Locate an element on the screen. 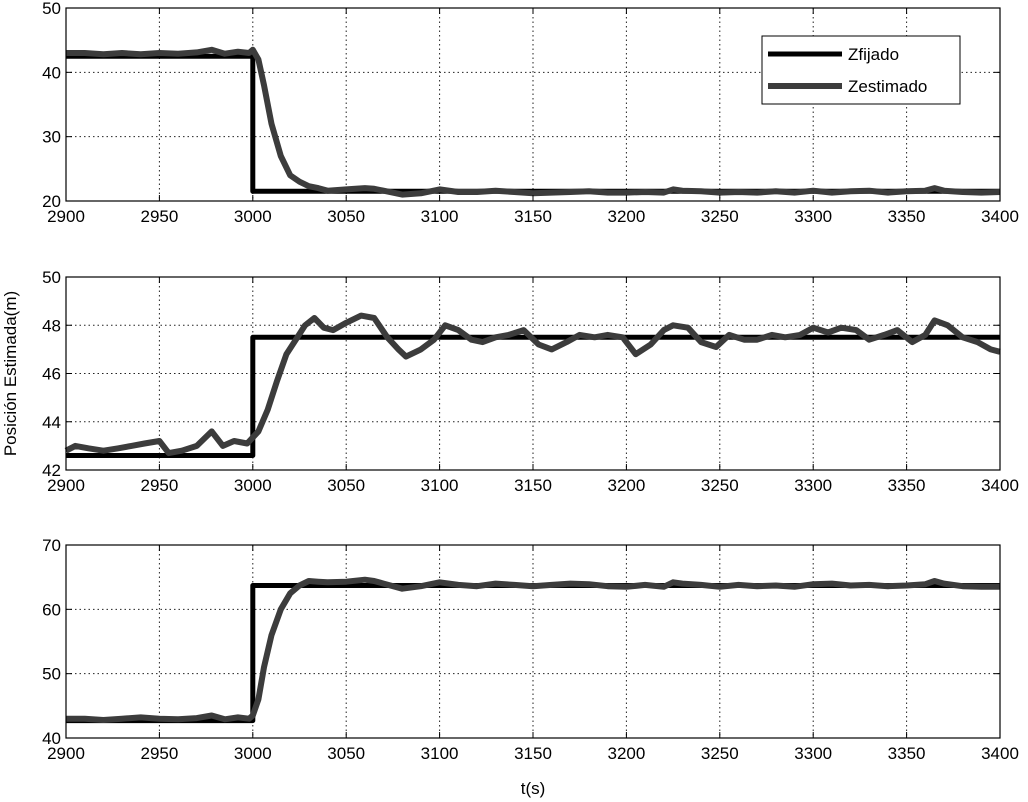 The height and width of the screenshot is (802, 1028). y-tick-label: 70 is located at coordinates (51, 545).